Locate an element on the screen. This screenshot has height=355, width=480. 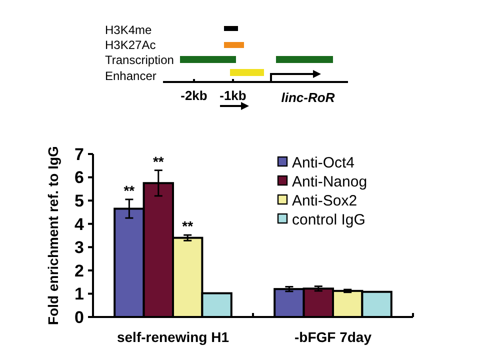
y-tick-label: 2 is located at coordinates (79, 270).